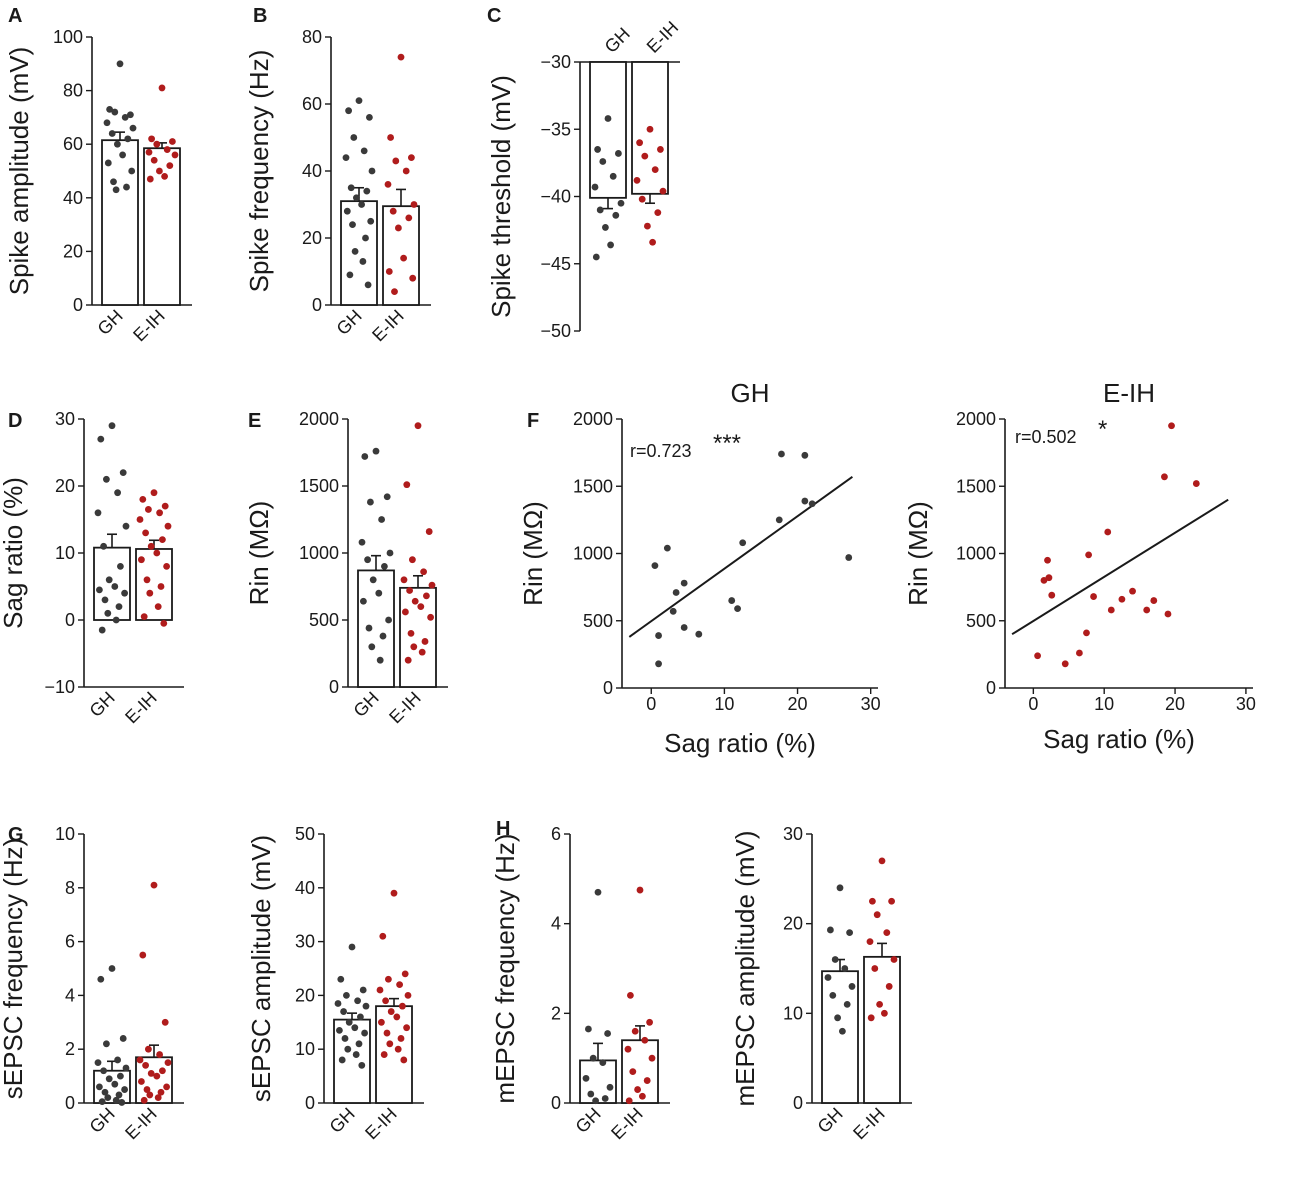 This screenshot has width=1300, height=1204. Describe the element at coordinates (70, 888) in the screenshot. I see `y-tick-label: 8` at that location.